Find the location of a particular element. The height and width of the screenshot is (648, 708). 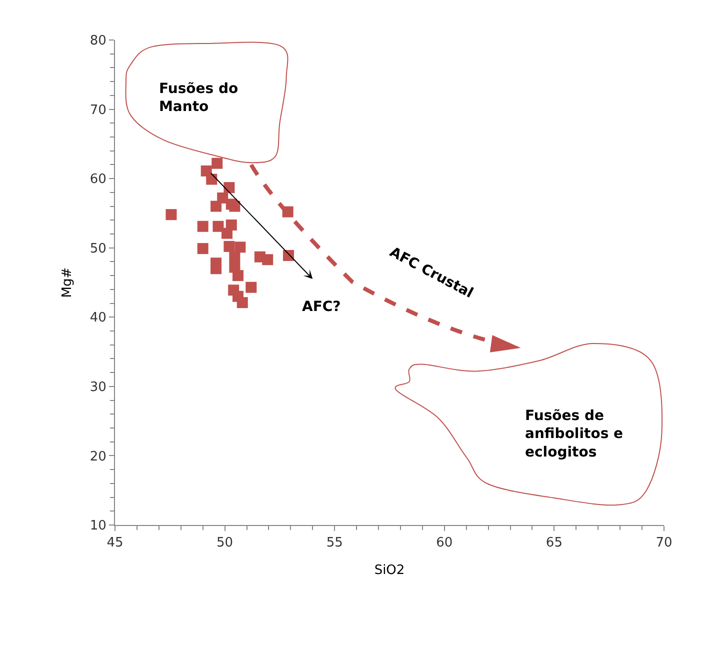

x-tick-label: 70 is located at coordinates (664, 543).